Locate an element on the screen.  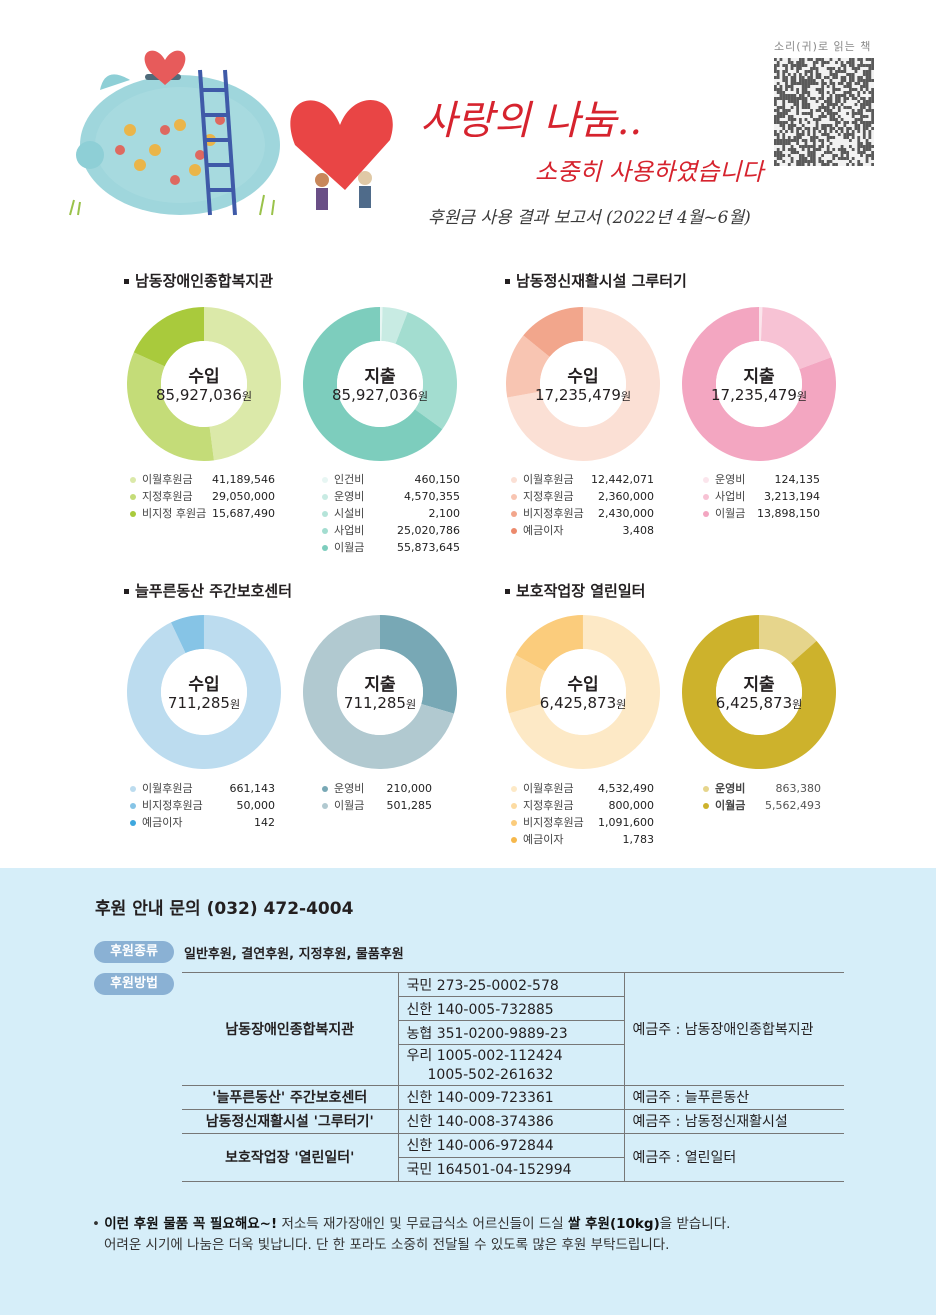
account-number: 신한 140-006-972844 is located at coordinates (511, 1145).